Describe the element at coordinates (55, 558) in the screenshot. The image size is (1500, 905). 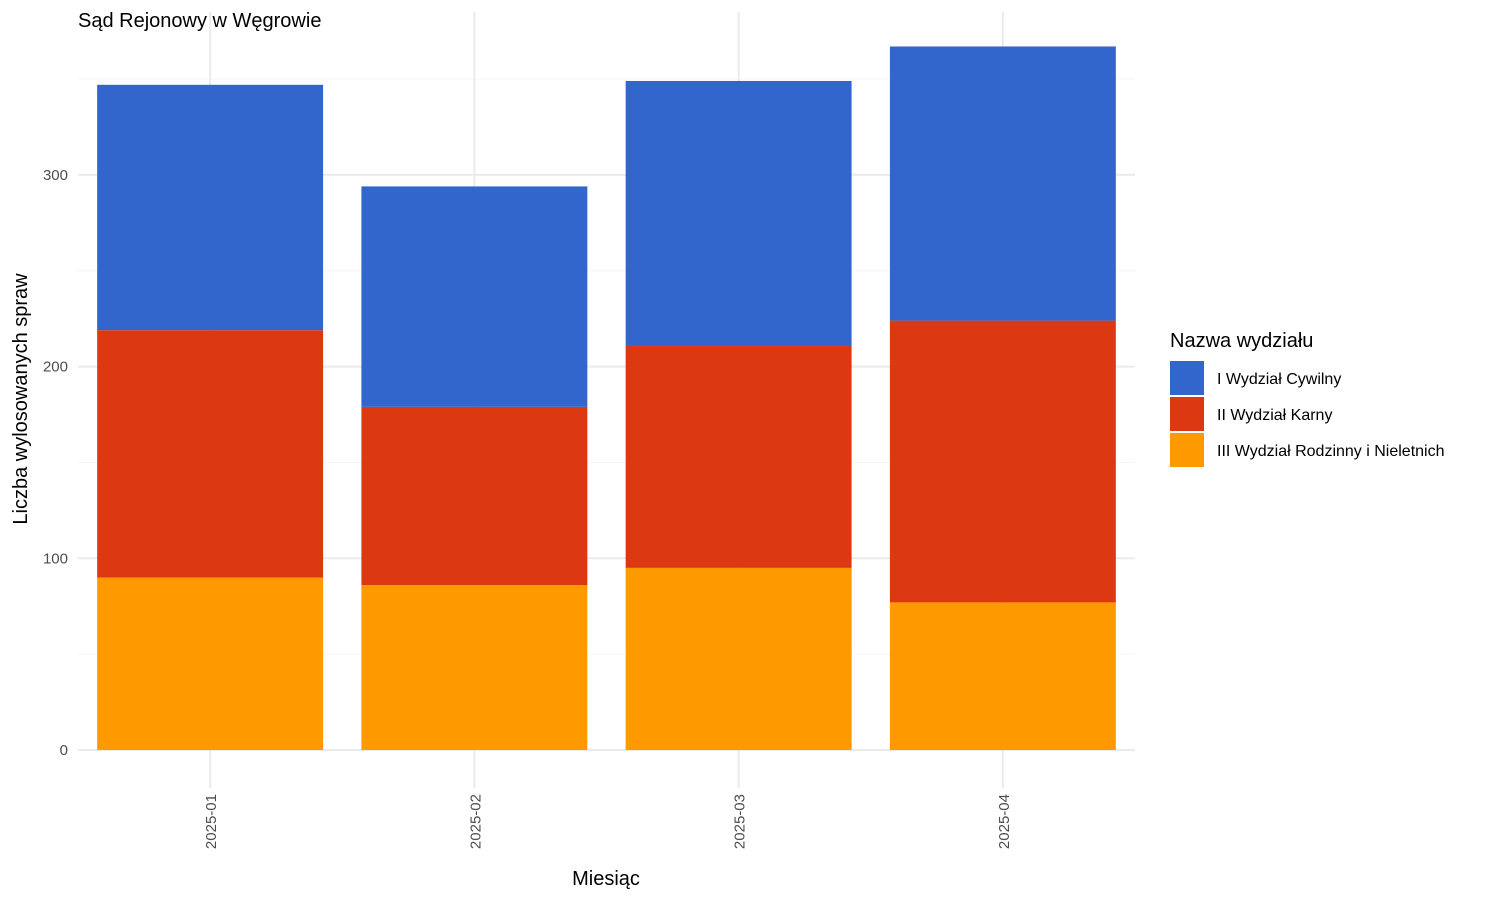
I see `y-tick-label: 100` at that location.